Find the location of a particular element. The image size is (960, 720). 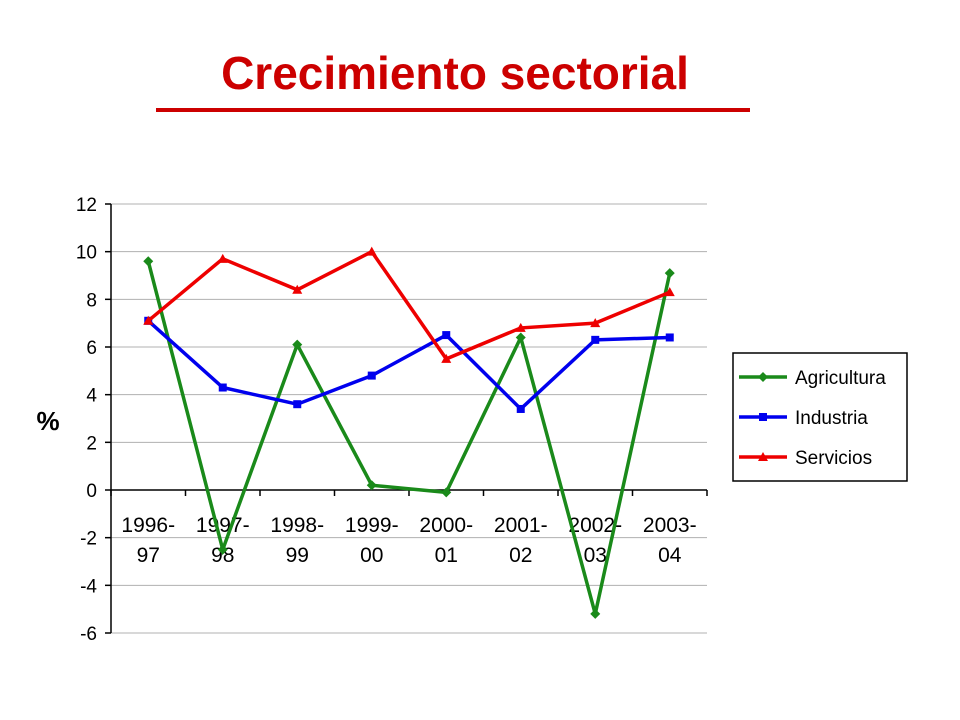

y-tick-label: 12 is located at coordinates (86, 205).